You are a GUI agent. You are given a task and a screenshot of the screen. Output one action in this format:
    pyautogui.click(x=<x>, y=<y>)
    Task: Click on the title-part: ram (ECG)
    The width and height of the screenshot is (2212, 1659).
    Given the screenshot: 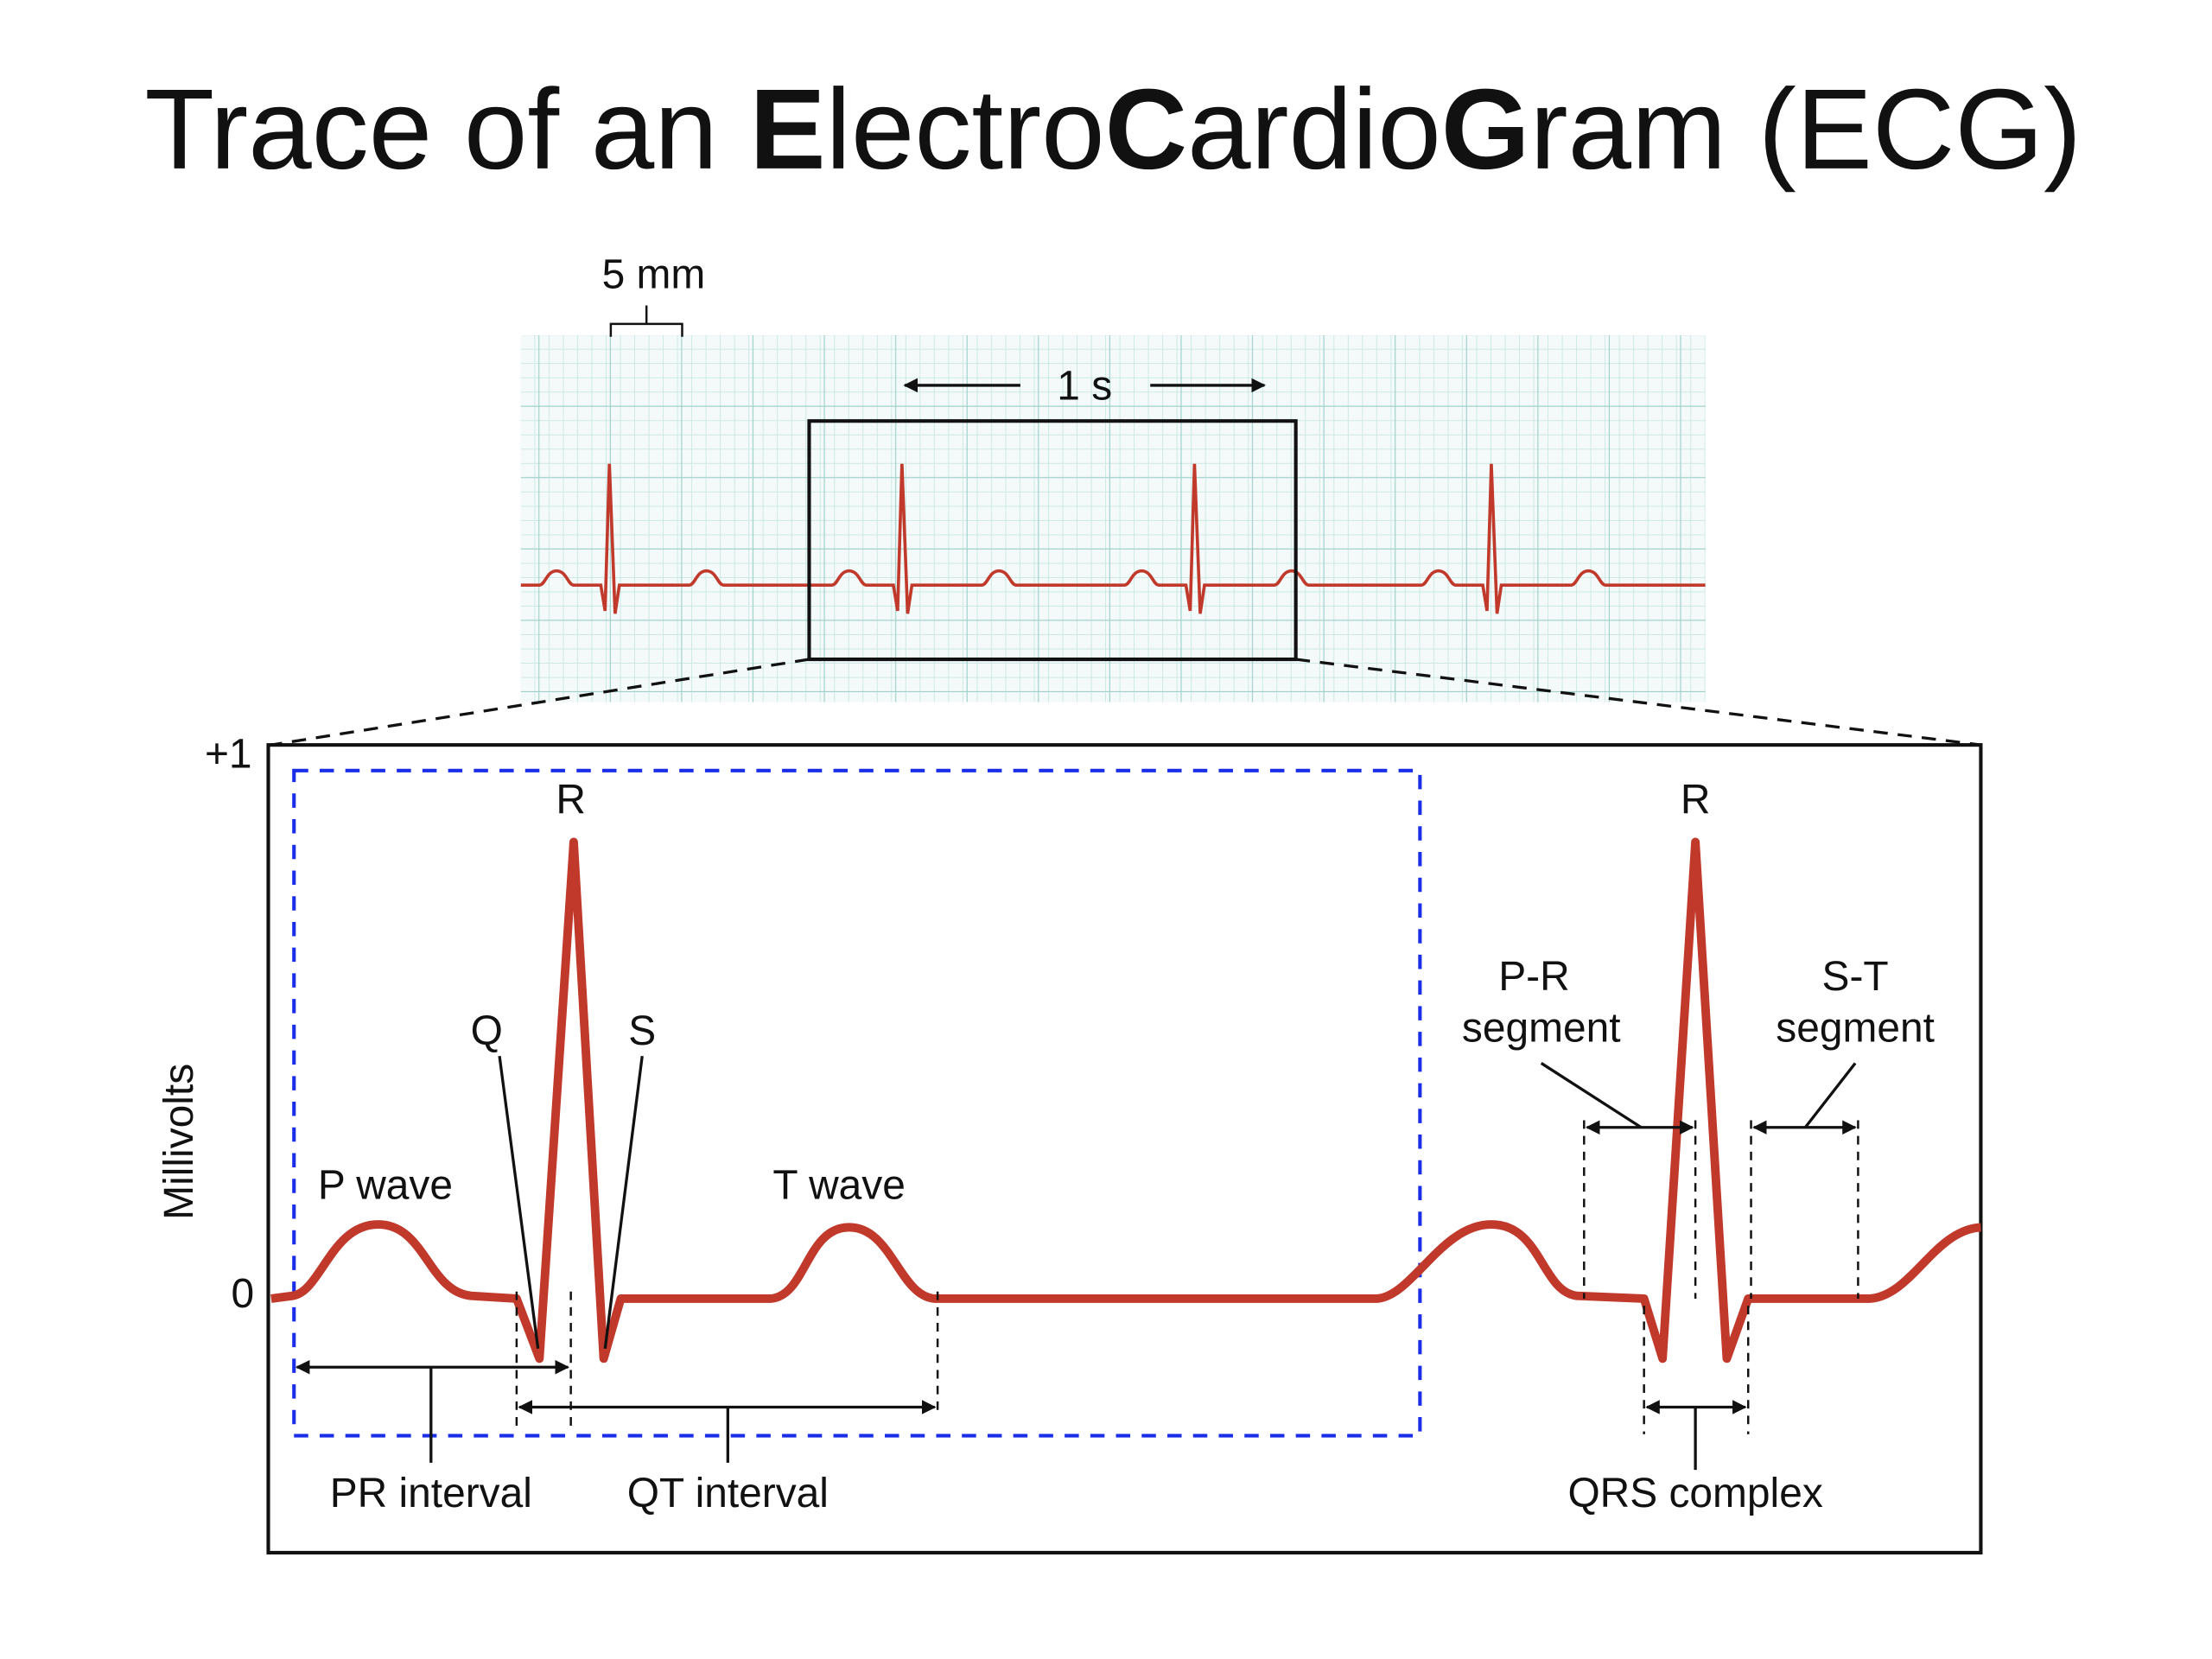 What is the action you would take?
    pyautogui.click(x=1806, y=129)
    